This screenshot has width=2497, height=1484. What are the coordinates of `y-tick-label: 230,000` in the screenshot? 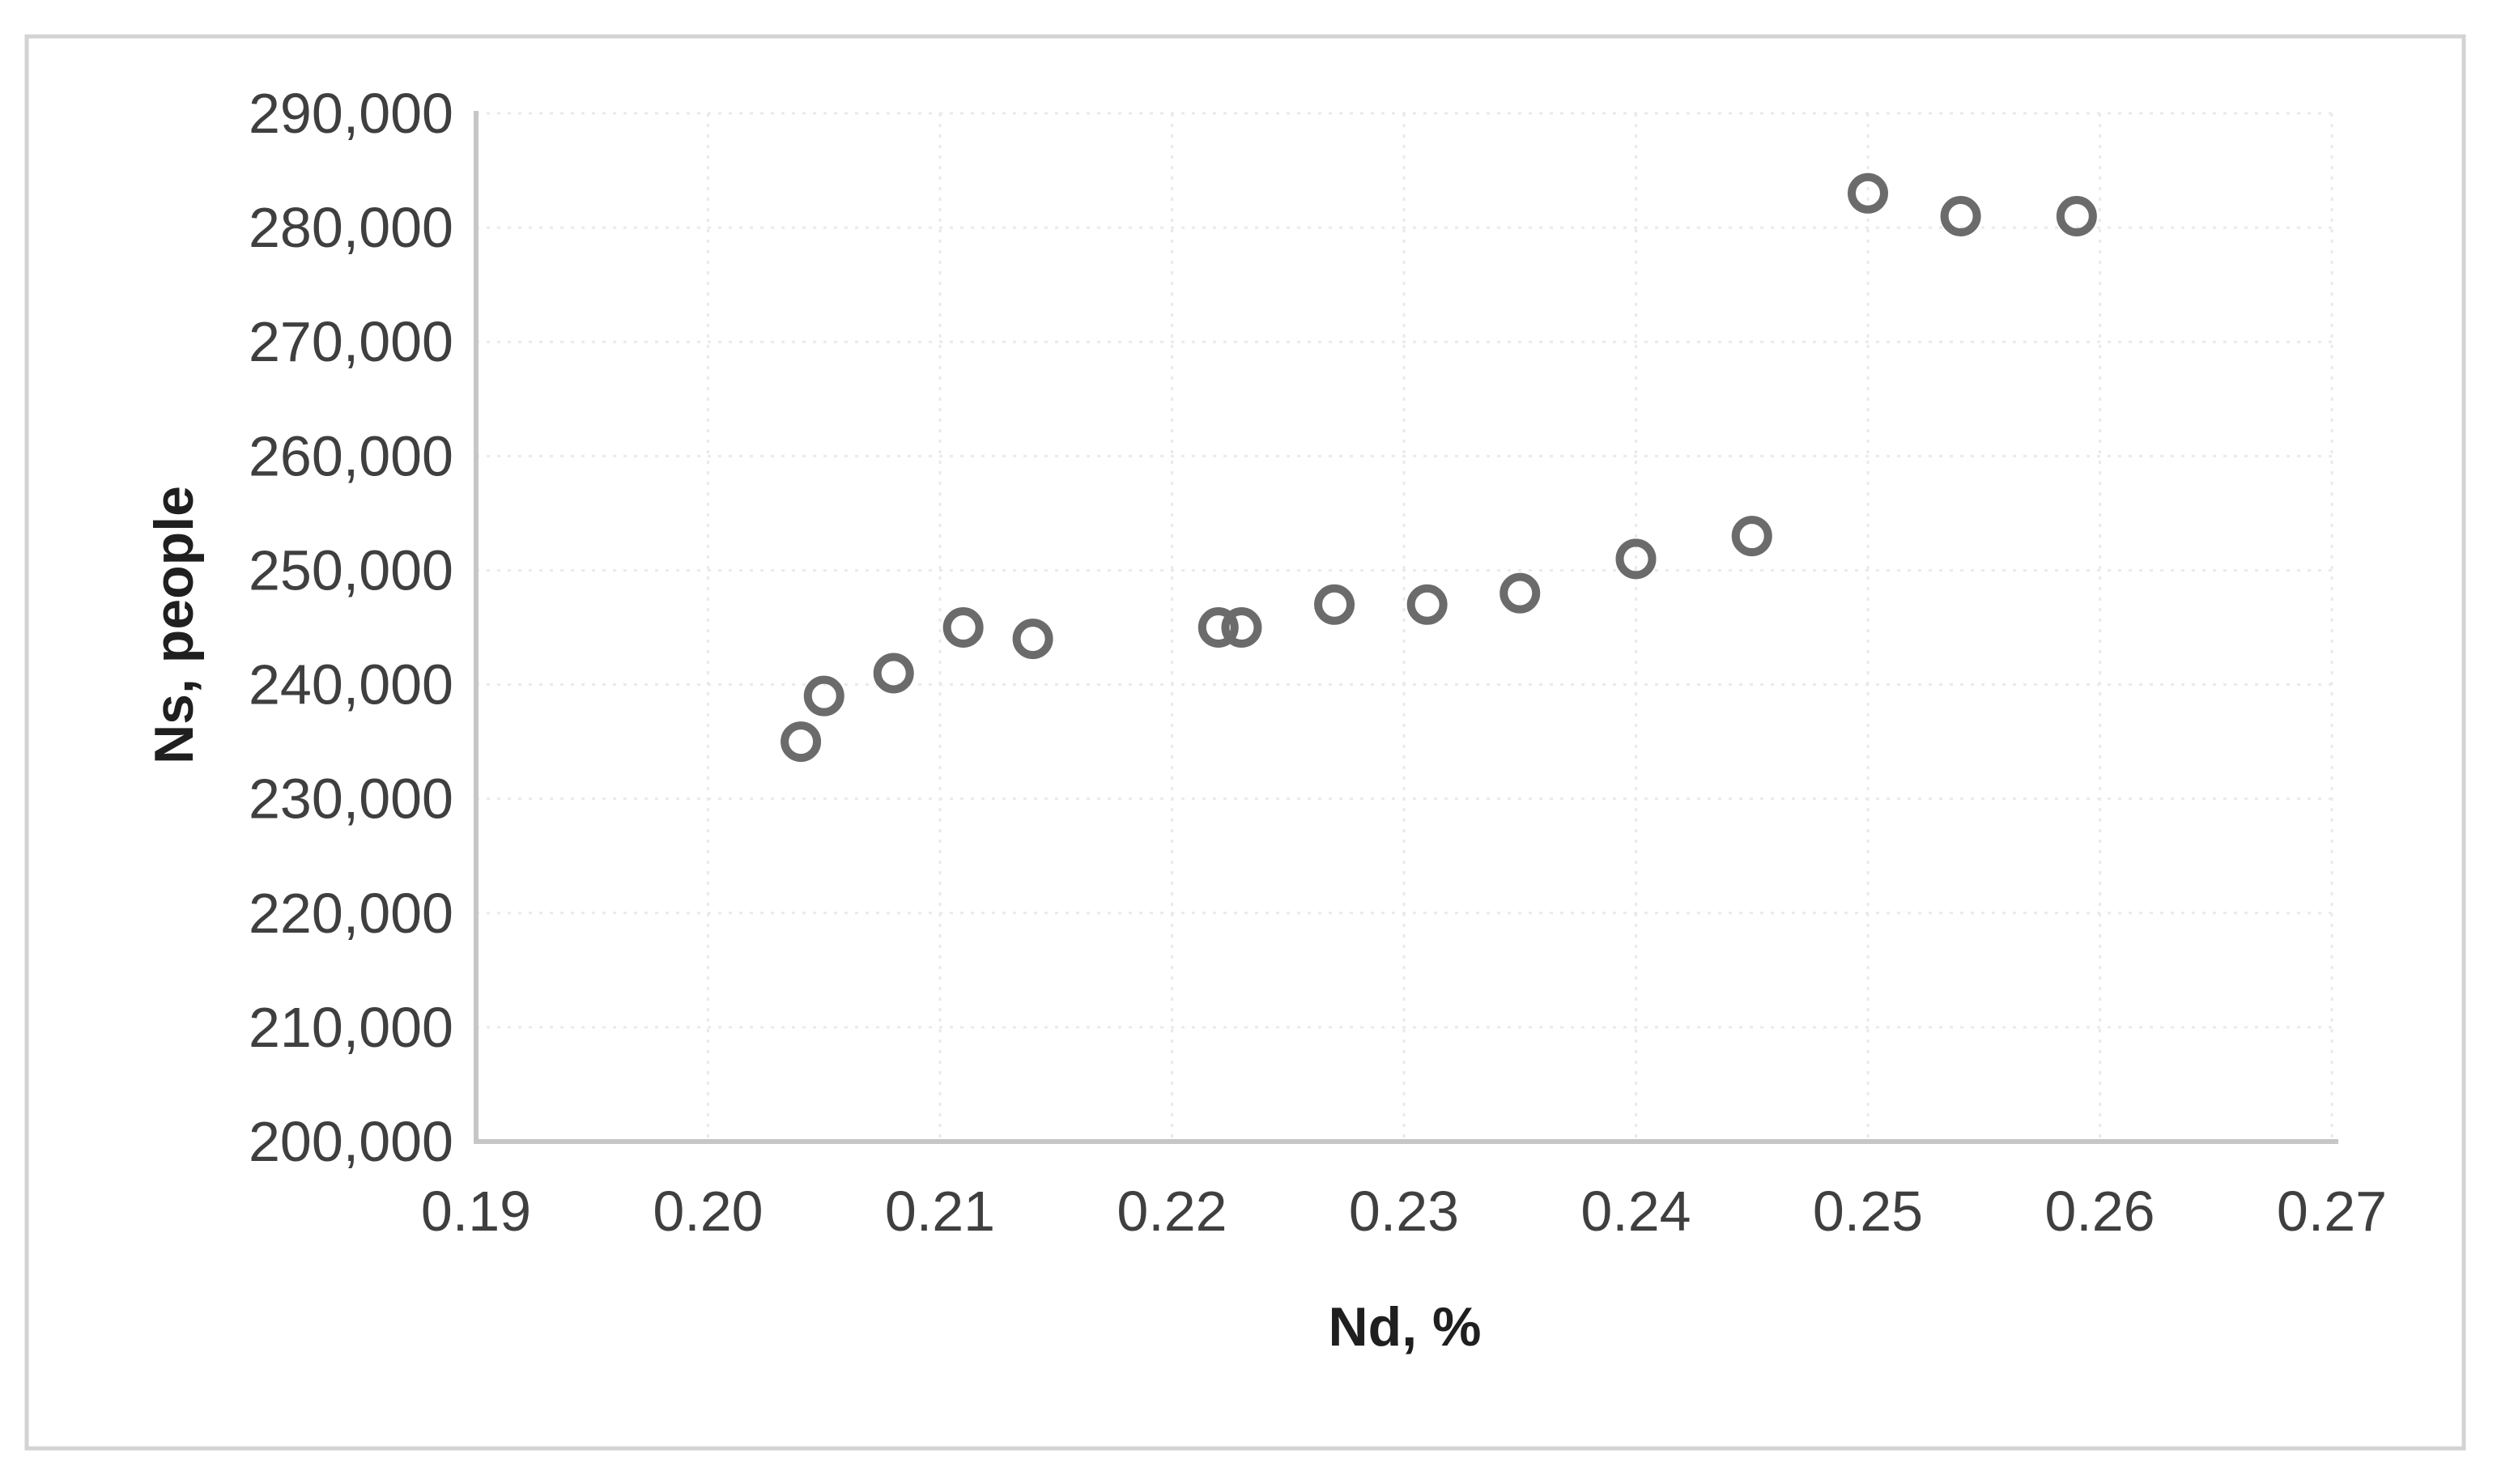 It's located at (351, 799).